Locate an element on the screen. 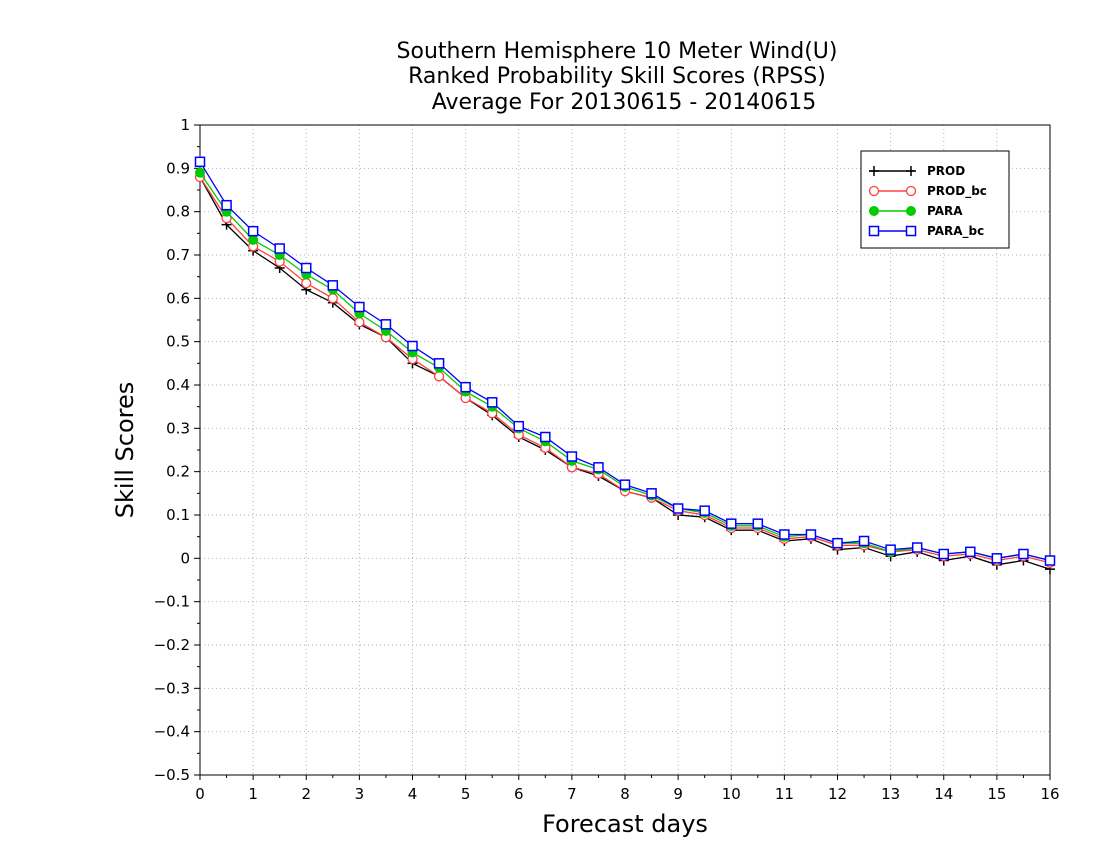  legend-entry-para: PARA is located at coordinates (916, 211).